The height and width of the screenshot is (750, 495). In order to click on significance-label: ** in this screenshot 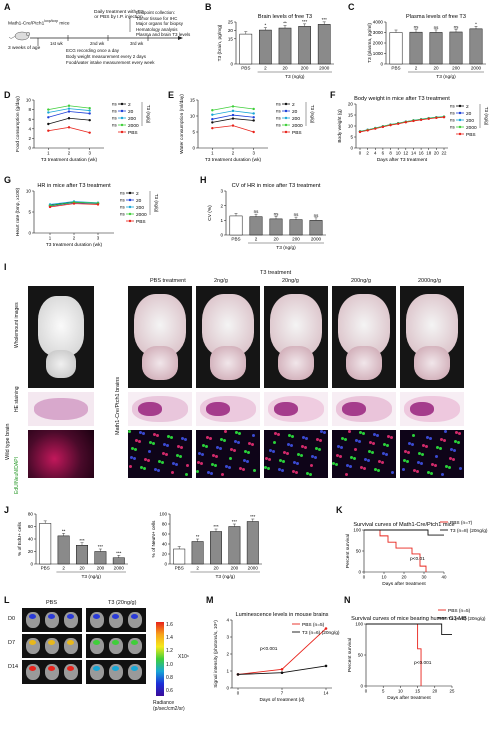, I will do `click(285, 23)`.